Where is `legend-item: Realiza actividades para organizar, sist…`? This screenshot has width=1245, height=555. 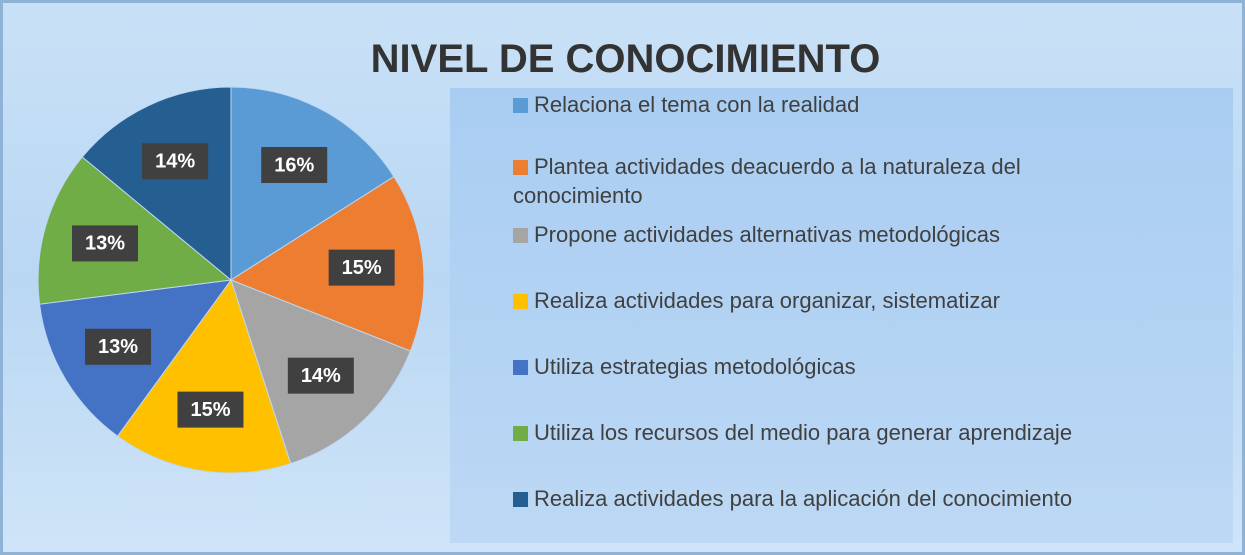
legend-item: Realiza actividades para organizar, sist… is located at coordinates (756, 300).